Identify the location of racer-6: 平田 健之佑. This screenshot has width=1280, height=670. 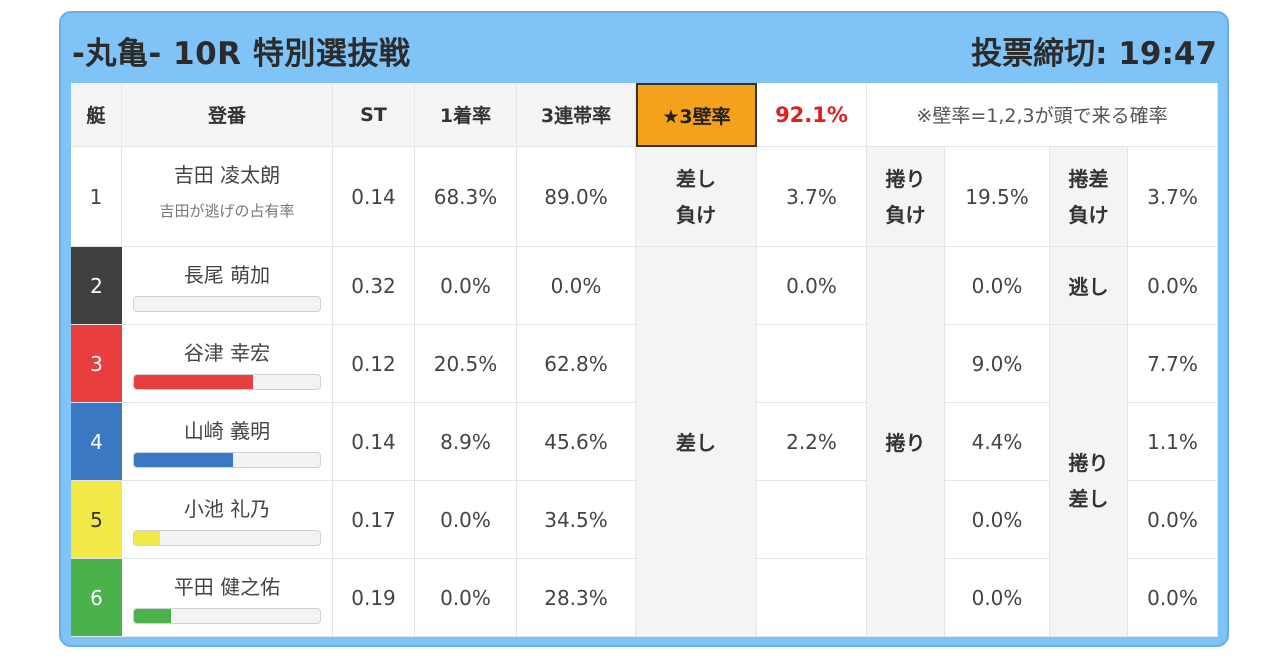
(227, 598).